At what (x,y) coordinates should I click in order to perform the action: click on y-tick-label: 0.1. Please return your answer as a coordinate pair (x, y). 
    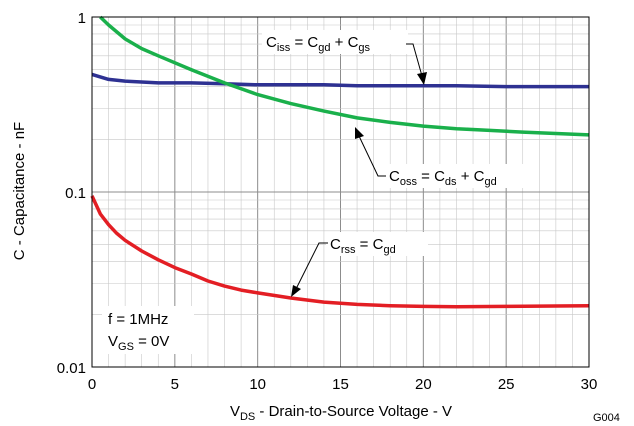
    Looking at the image, I should click on (75, 193).